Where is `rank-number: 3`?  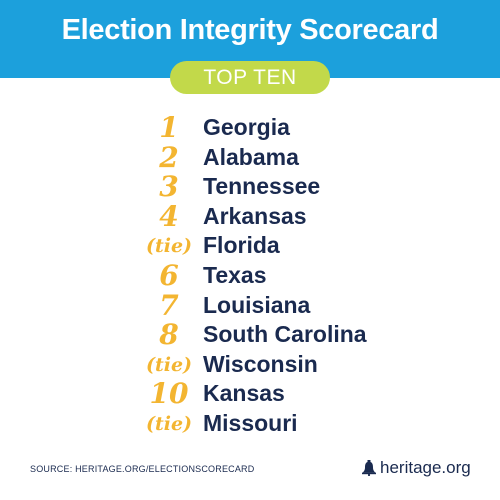 rank-number: 3 is located at coordinates (169, 187).